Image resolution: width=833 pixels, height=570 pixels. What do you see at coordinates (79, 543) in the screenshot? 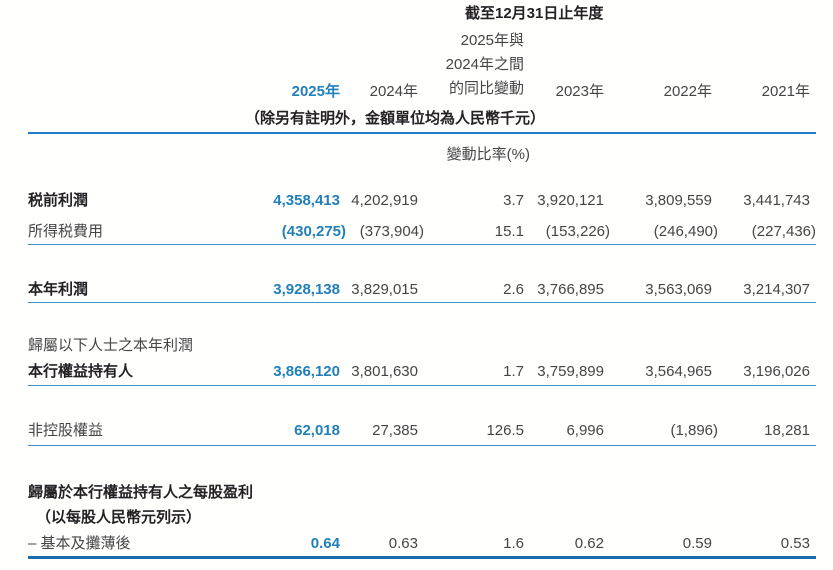
I see `row-label: – 基本及攤薄後` at bounding box center [79, 543].